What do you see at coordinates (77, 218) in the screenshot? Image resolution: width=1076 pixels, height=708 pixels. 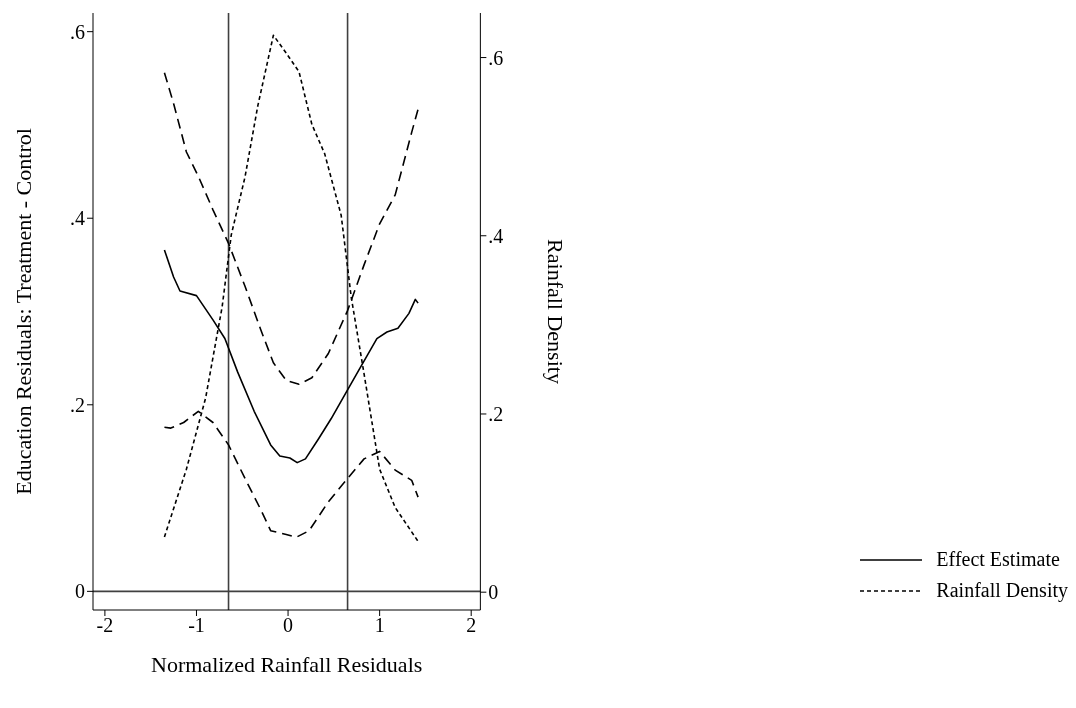 I see `y-tick-label: .4` at bounding box center [77, 218].